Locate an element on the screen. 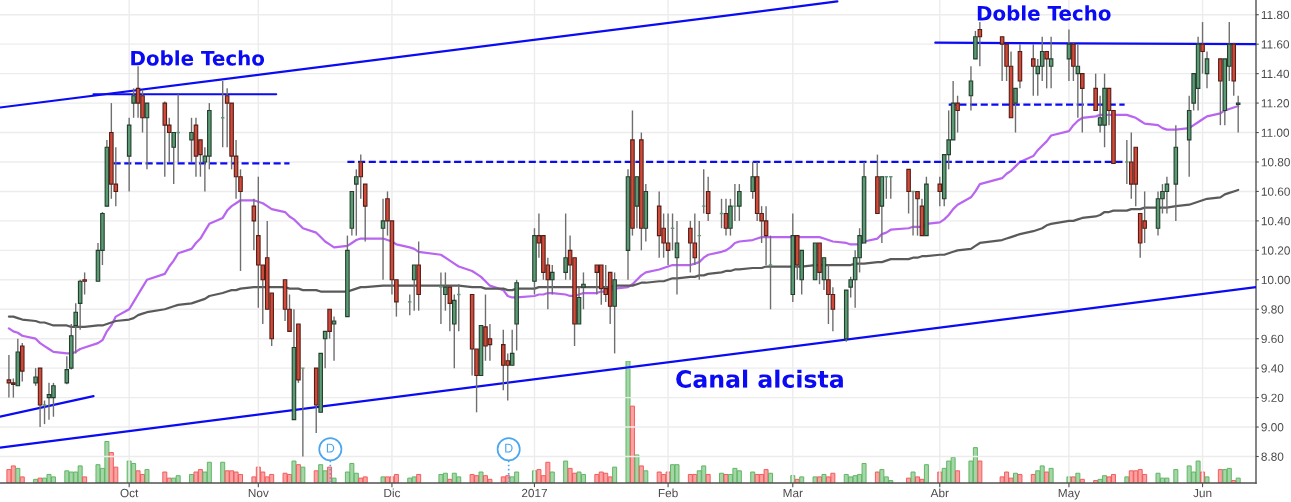 The height and width of the screenshot is (502, 1291). x-tick-label: Oct is located at coordinates (129, 493).